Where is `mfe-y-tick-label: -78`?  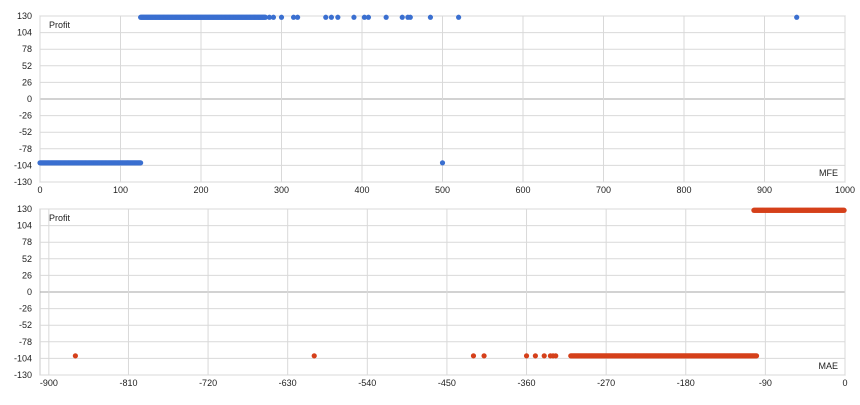
mfe-y-tick-label: -78 is located at coordinates (25, 149).